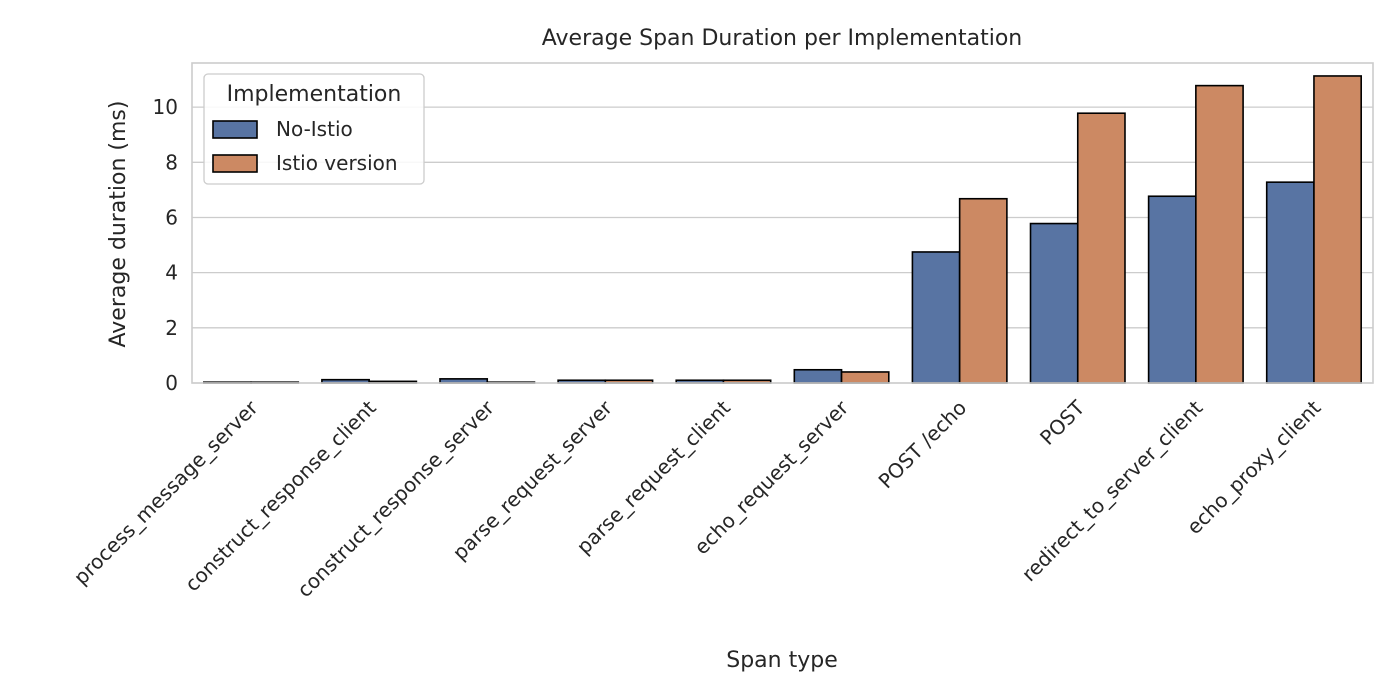  Describe the element at coordinates (171, 328) in the screenshot. I see `y-tick-label: 2` at that location.